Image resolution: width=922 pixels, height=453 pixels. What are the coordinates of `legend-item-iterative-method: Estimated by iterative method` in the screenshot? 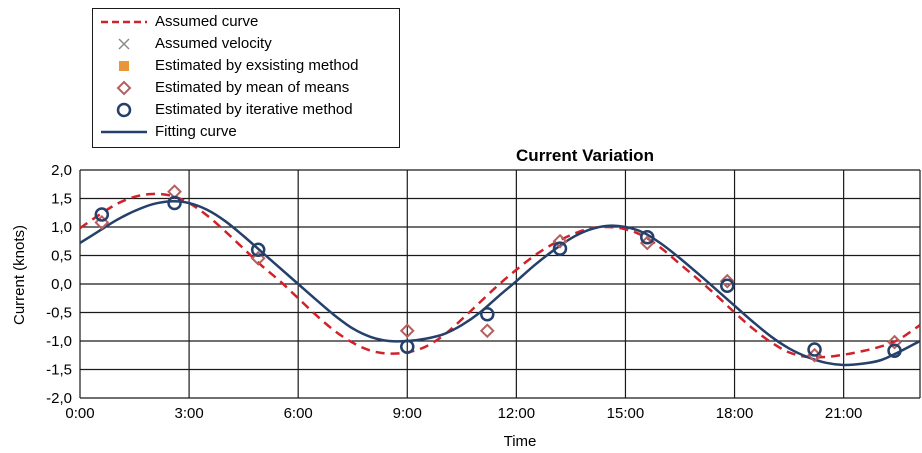 It's located at (246, 110).